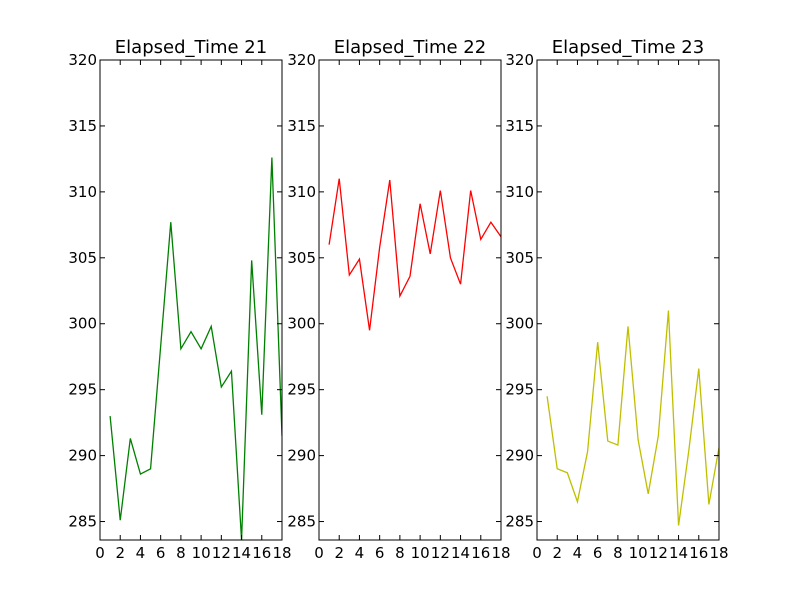 The height and width of the screenshot is (600, 800). Describe the element at coordinates (628, 47) in the screenshot. I see `panel-3-title: Elapsed_Time 23` at that location.